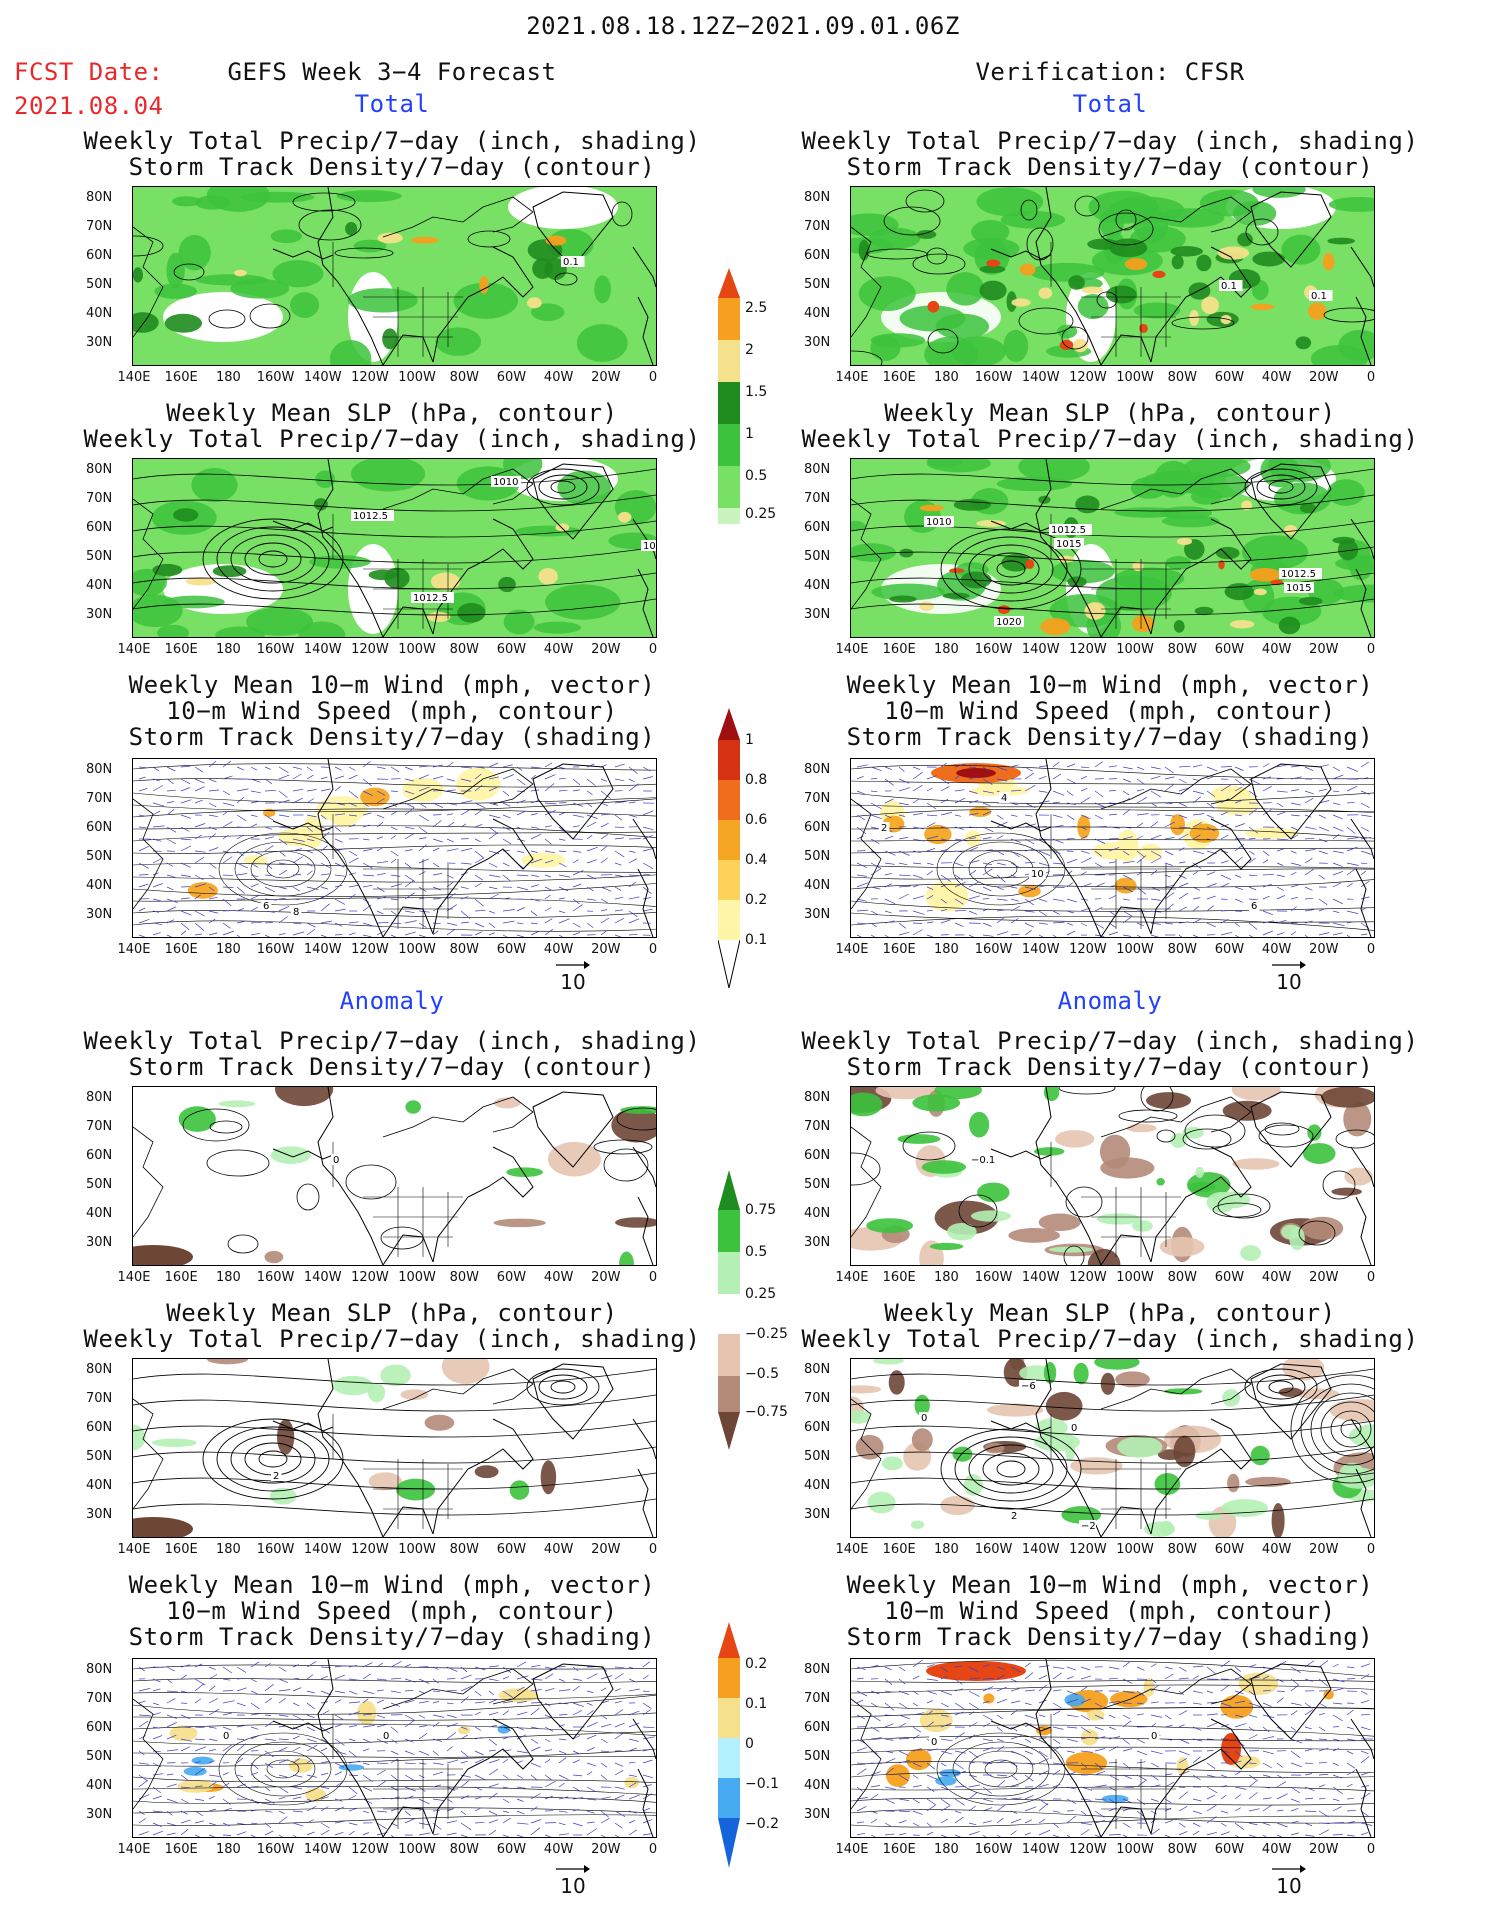  Describe the element at coordinates (571, 262) in the screenshot. I see `contour-label: 0.1` at that location.